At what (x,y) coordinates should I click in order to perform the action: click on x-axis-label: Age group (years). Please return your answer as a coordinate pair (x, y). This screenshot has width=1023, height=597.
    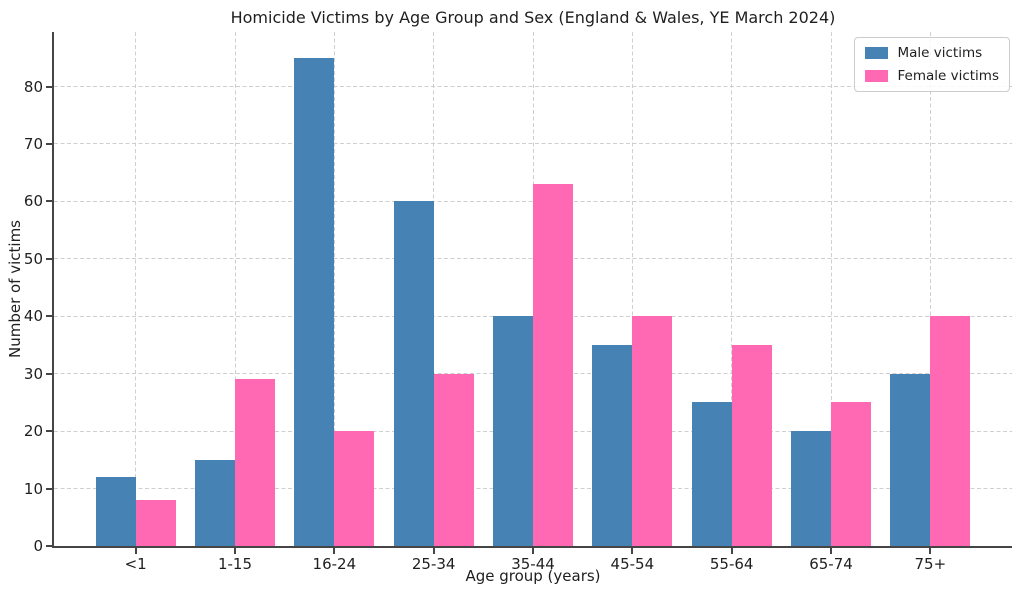
    Looking at the image, I should click on (533, 576).